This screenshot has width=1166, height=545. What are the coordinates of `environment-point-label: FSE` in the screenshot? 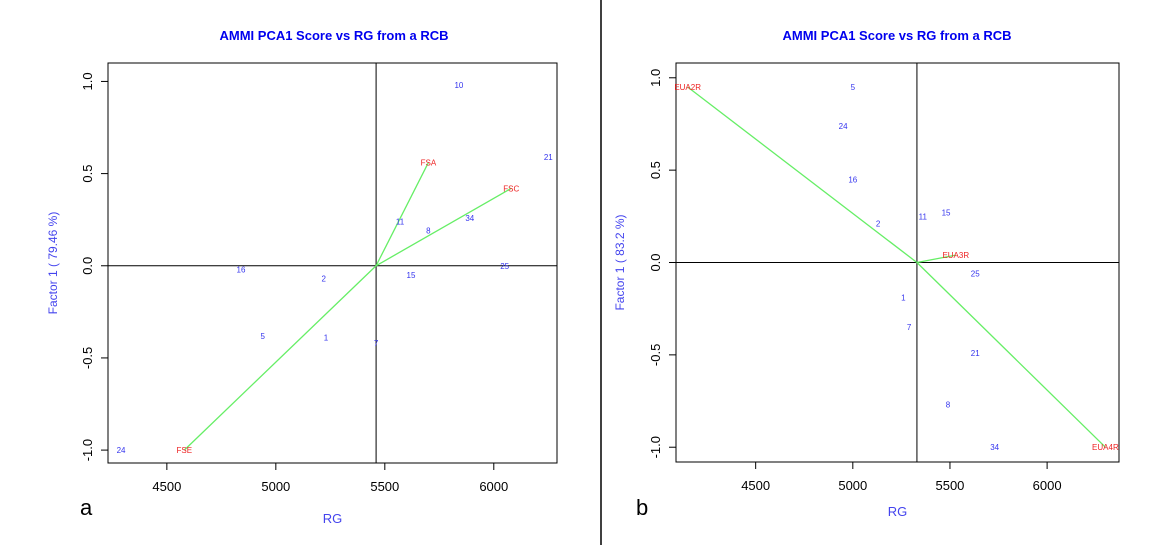 It's located at (185, 450).